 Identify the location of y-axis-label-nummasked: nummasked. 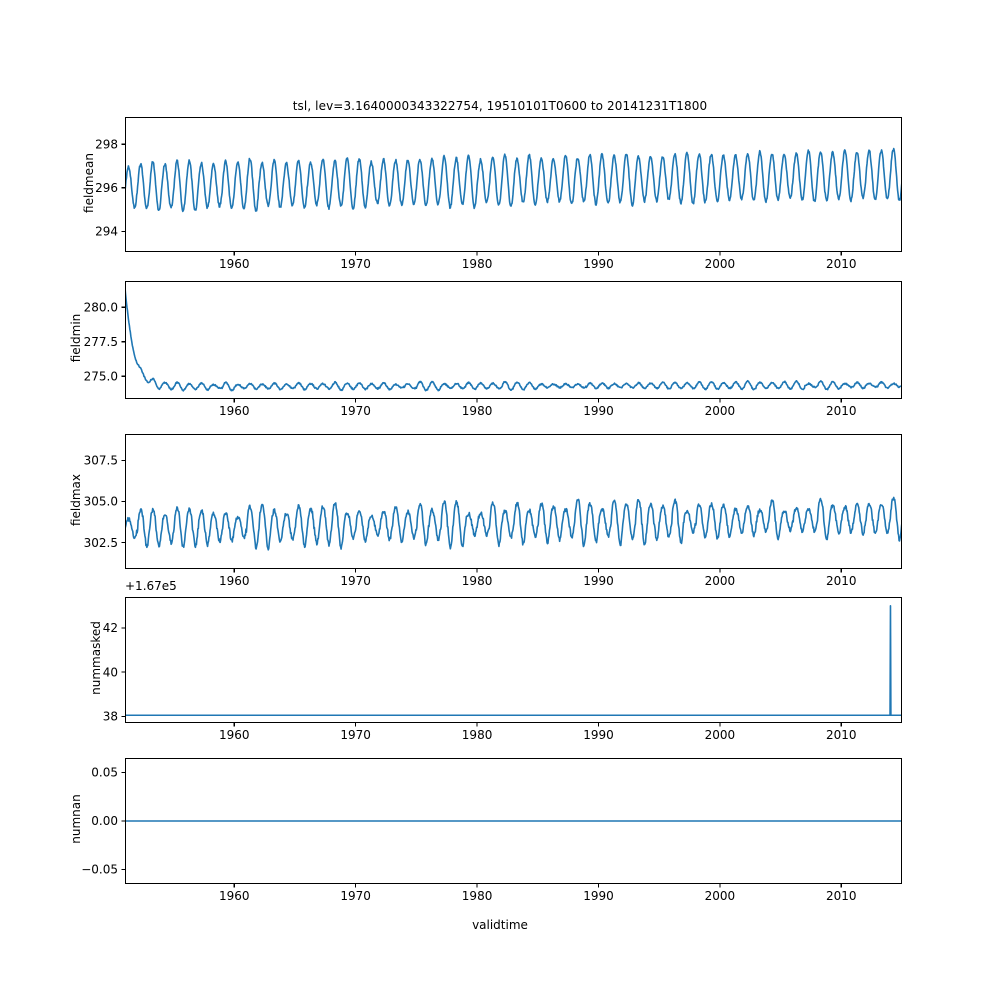
(95, 658).